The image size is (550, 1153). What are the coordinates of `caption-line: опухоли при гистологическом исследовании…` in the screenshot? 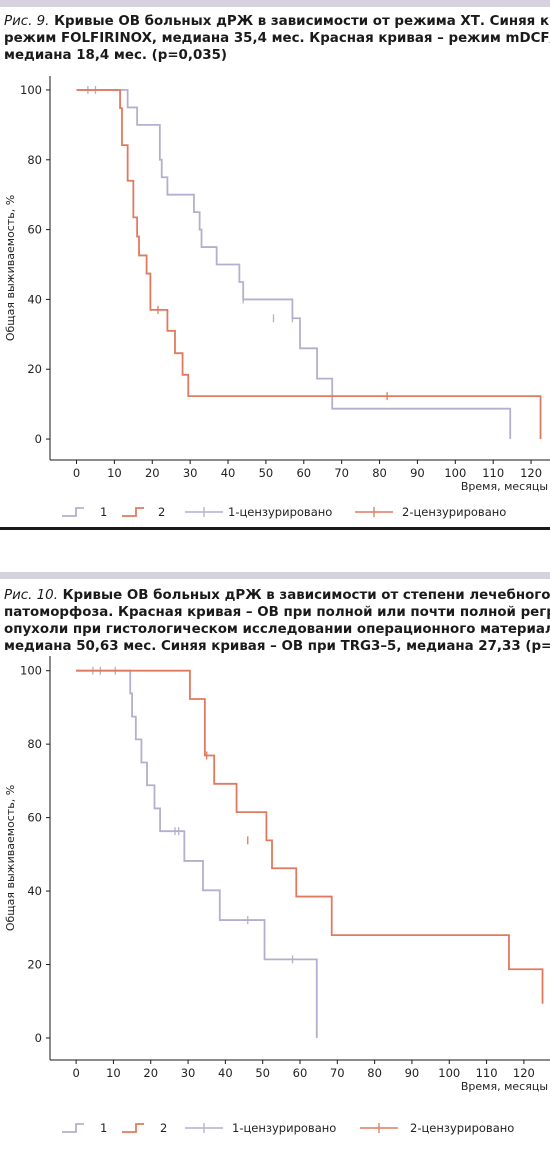 It's located at (277, 629).